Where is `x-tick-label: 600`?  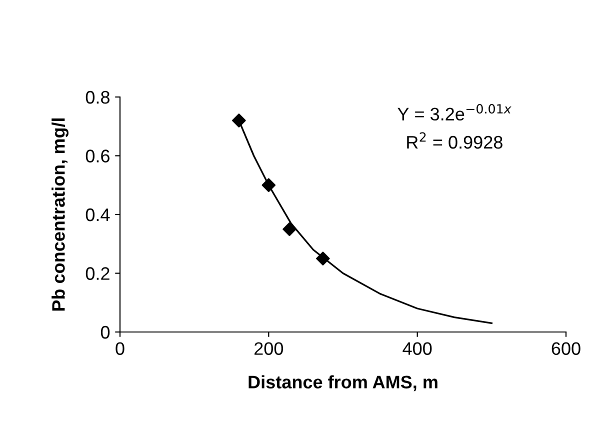
x-tick-label: 600 is located at coordinates (566, 348).